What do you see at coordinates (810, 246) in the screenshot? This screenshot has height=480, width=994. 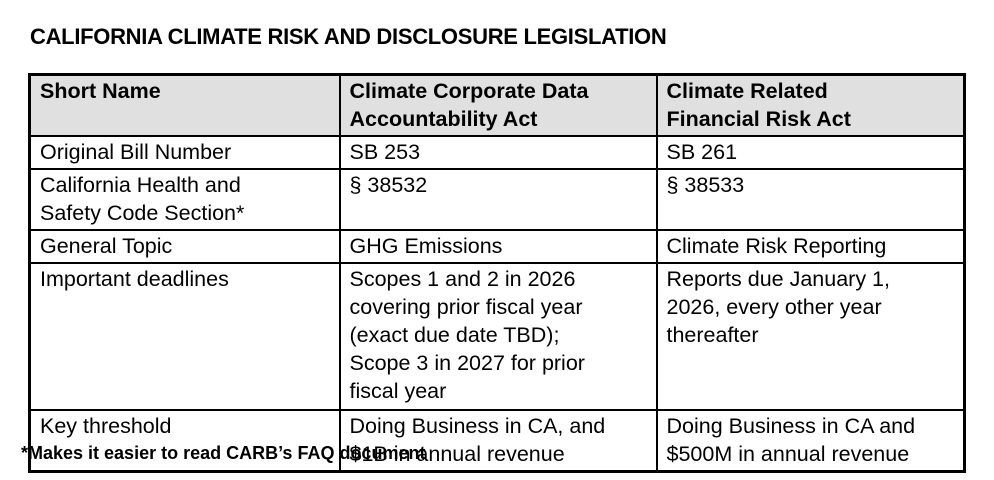 I see `financial-risk-act-cell: Climate Risk Reporting` at bounding box center [810, 246].